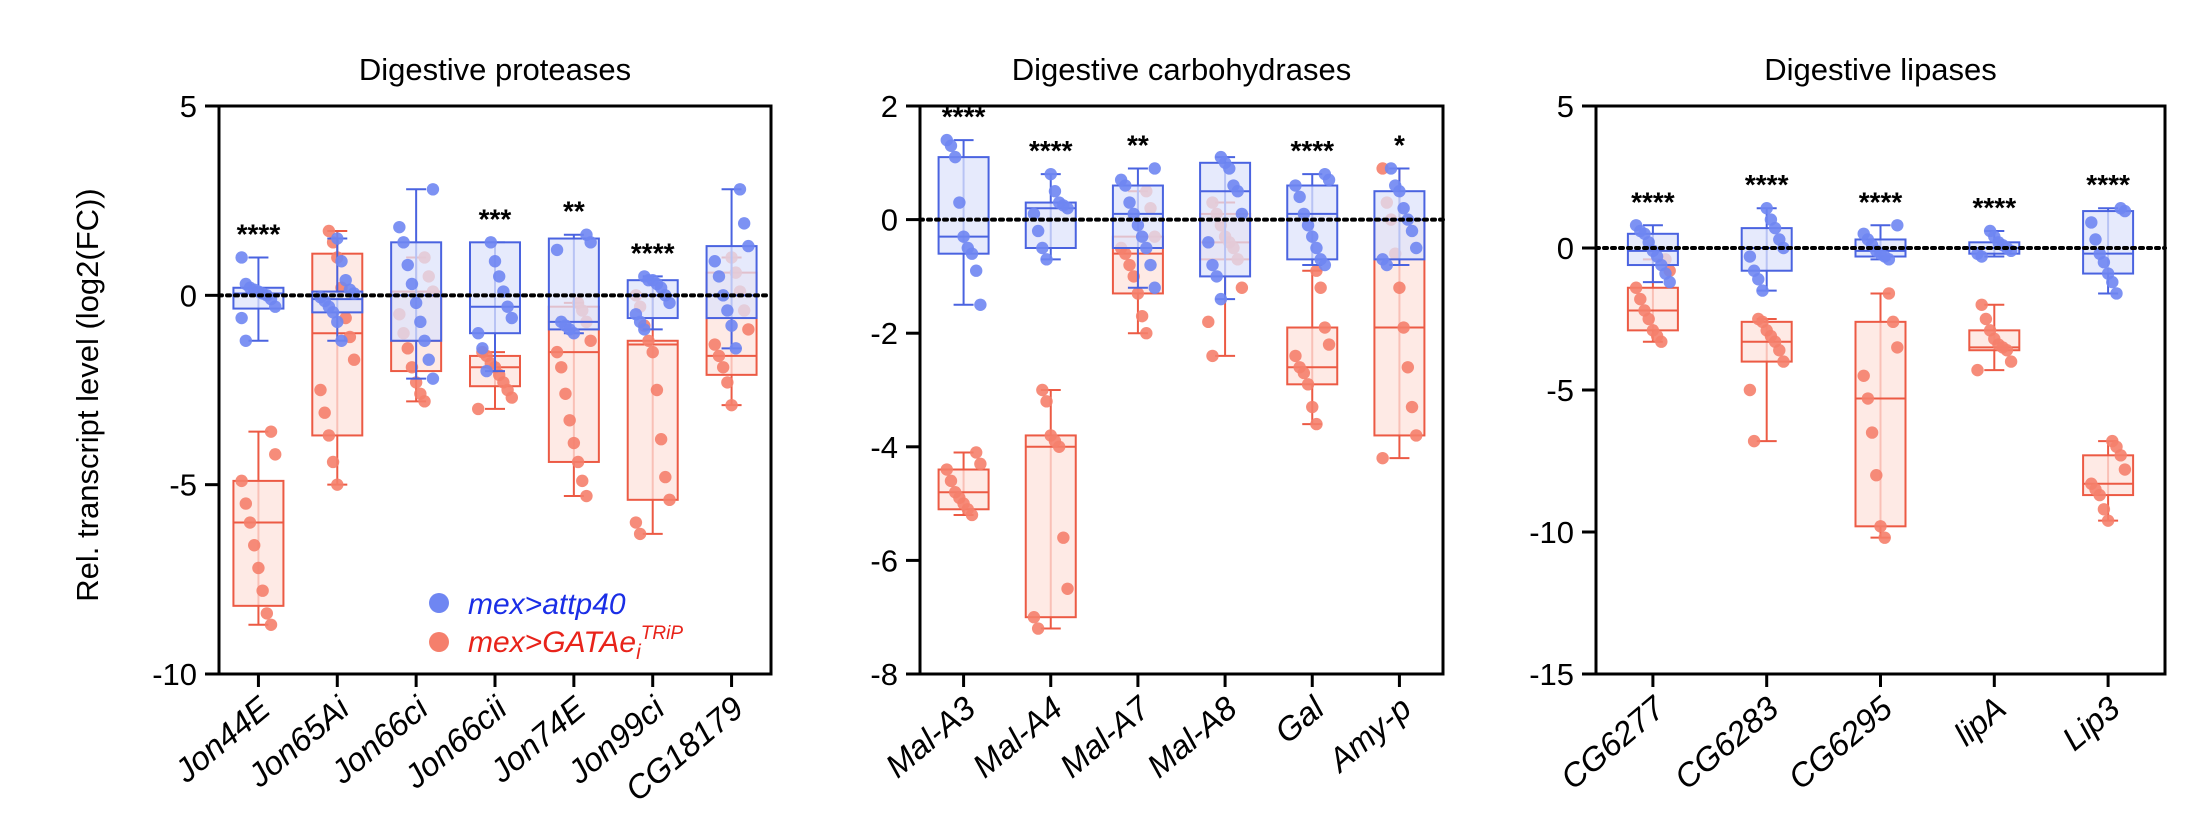 This screenshot has width=2199, height=830. What do you see at coordinates (1980, 721) in the screenshot?
I see `x-tick-label: lipA` at bounding box center [1980, 721].